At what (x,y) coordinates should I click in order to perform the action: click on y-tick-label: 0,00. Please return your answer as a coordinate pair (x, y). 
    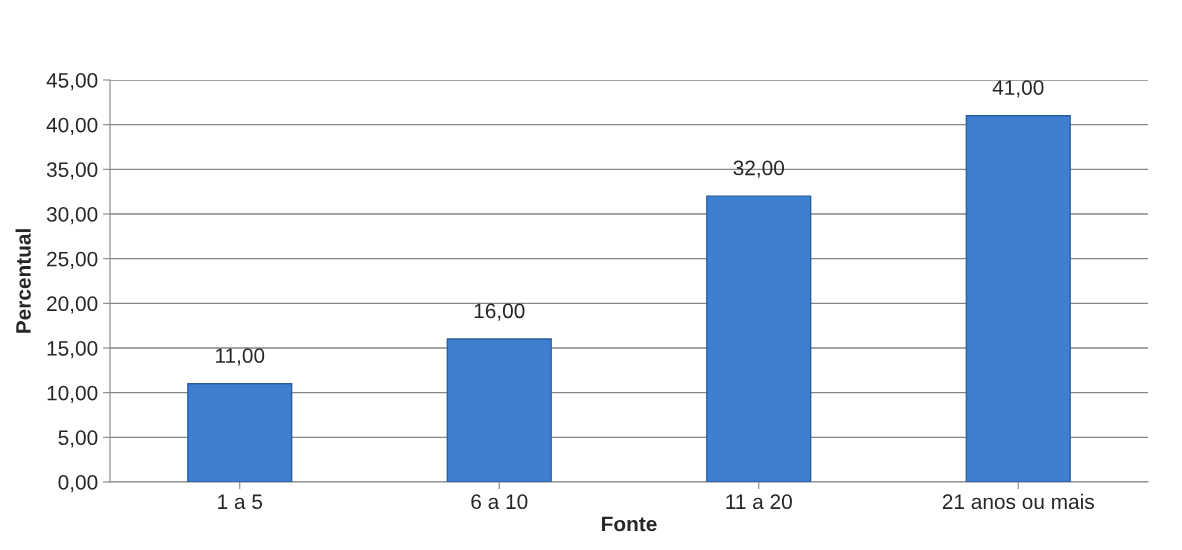
    Looking at the image, I should click on (78, 484).